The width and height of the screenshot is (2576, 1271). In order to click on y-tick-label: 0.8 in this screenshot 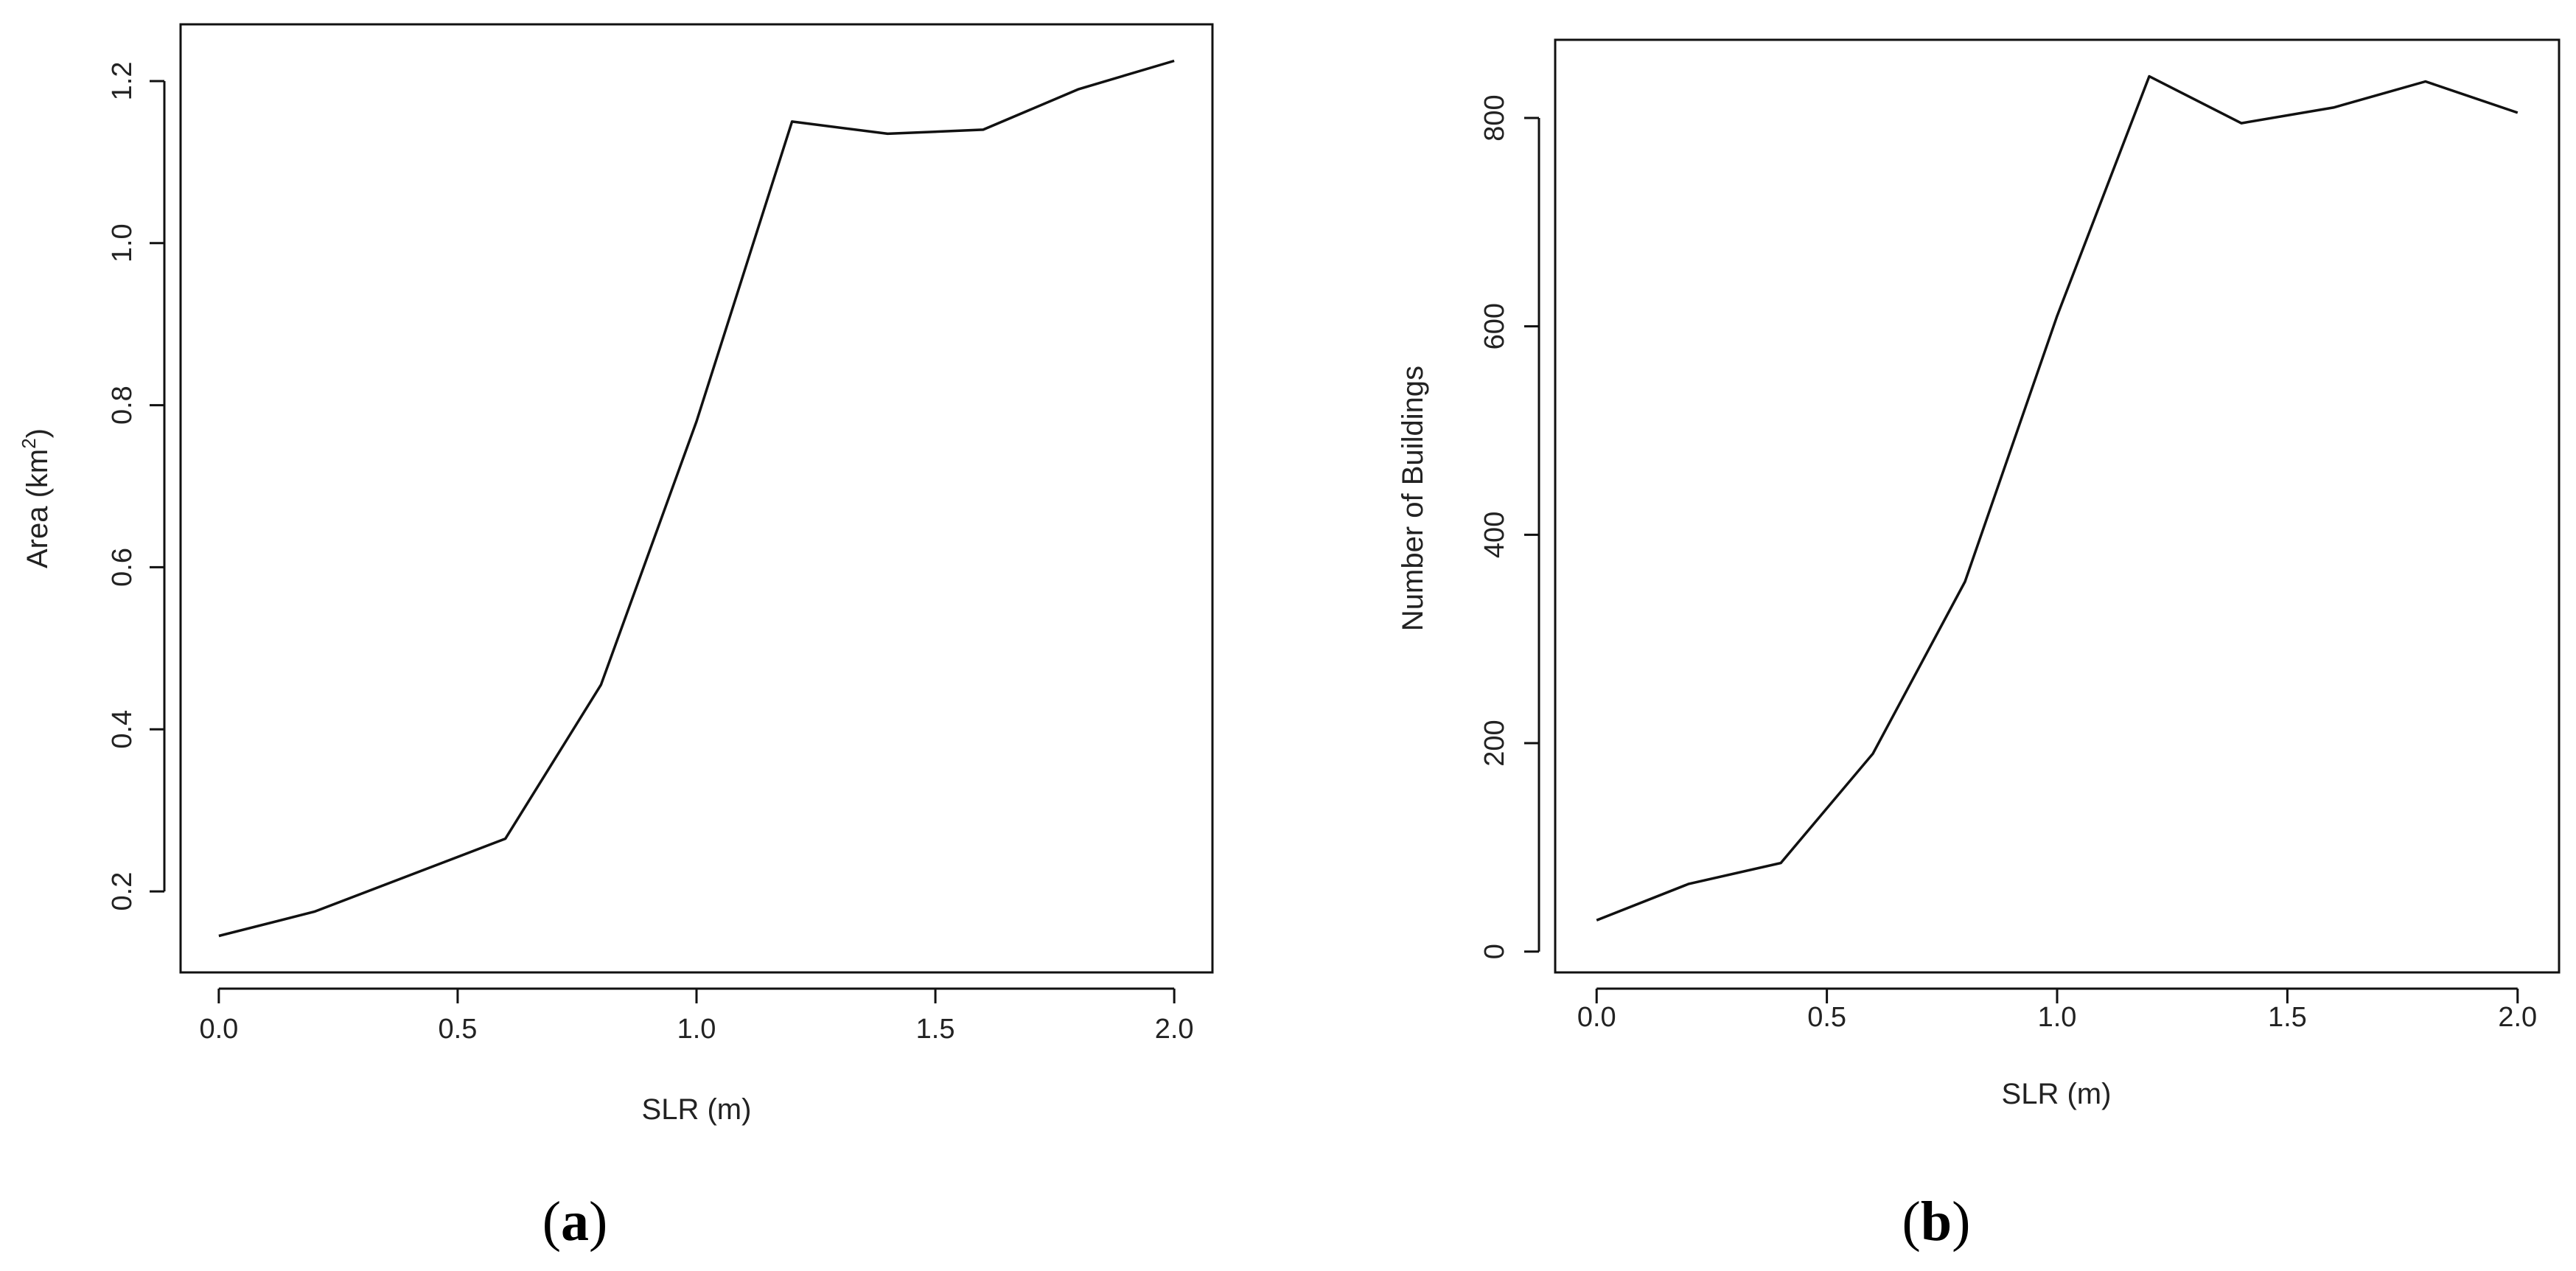, I will do `click(122, 405)`.